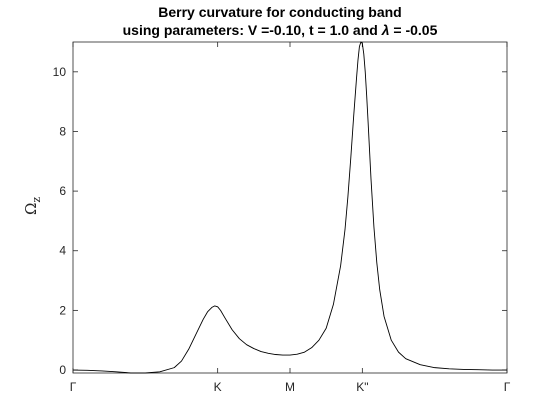 Image resolution: width=560 pixels, height=420 pixels. I want to click on y-tick-label: 10, so click(60, 72).